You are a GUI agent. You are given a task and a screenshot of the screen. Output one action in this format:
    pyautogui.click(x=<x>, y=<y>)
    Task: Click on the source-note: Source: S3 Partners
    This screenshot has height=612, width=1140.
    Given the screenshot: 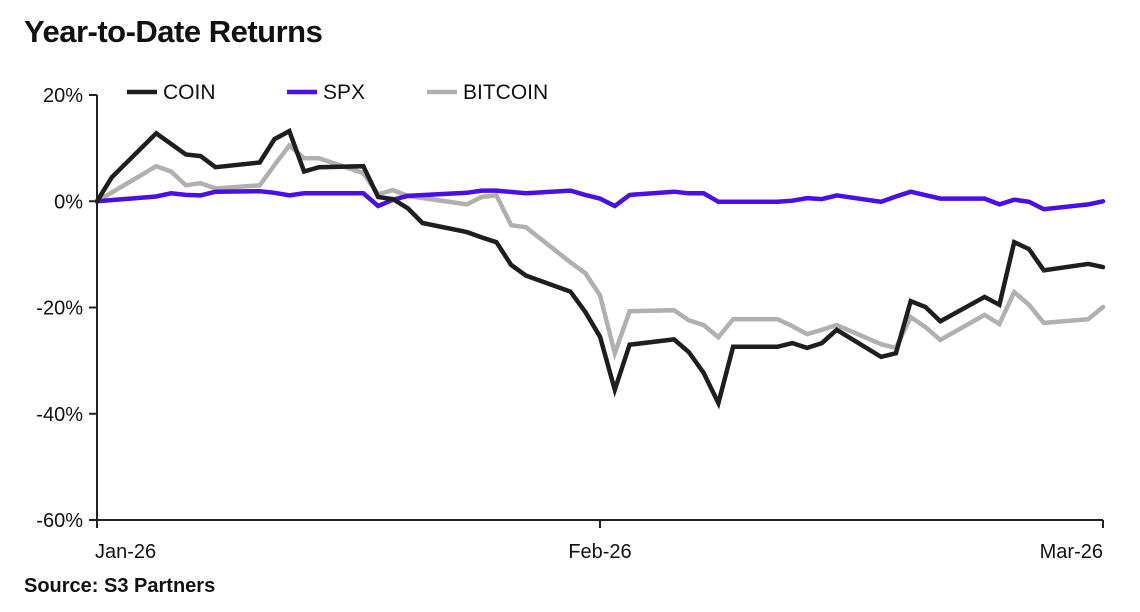 What is the action you would take?
    pyautogui.click(x=120, y=586)
    